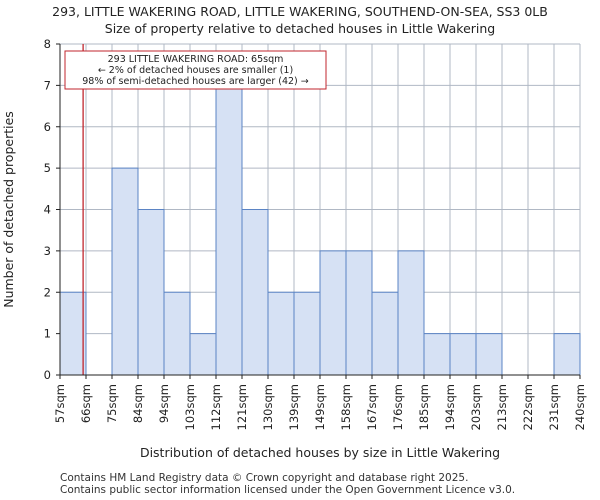 The image size is (600, 500). I want to click on x-tick-label-158sqm: 158sqm, so click(346, 407).